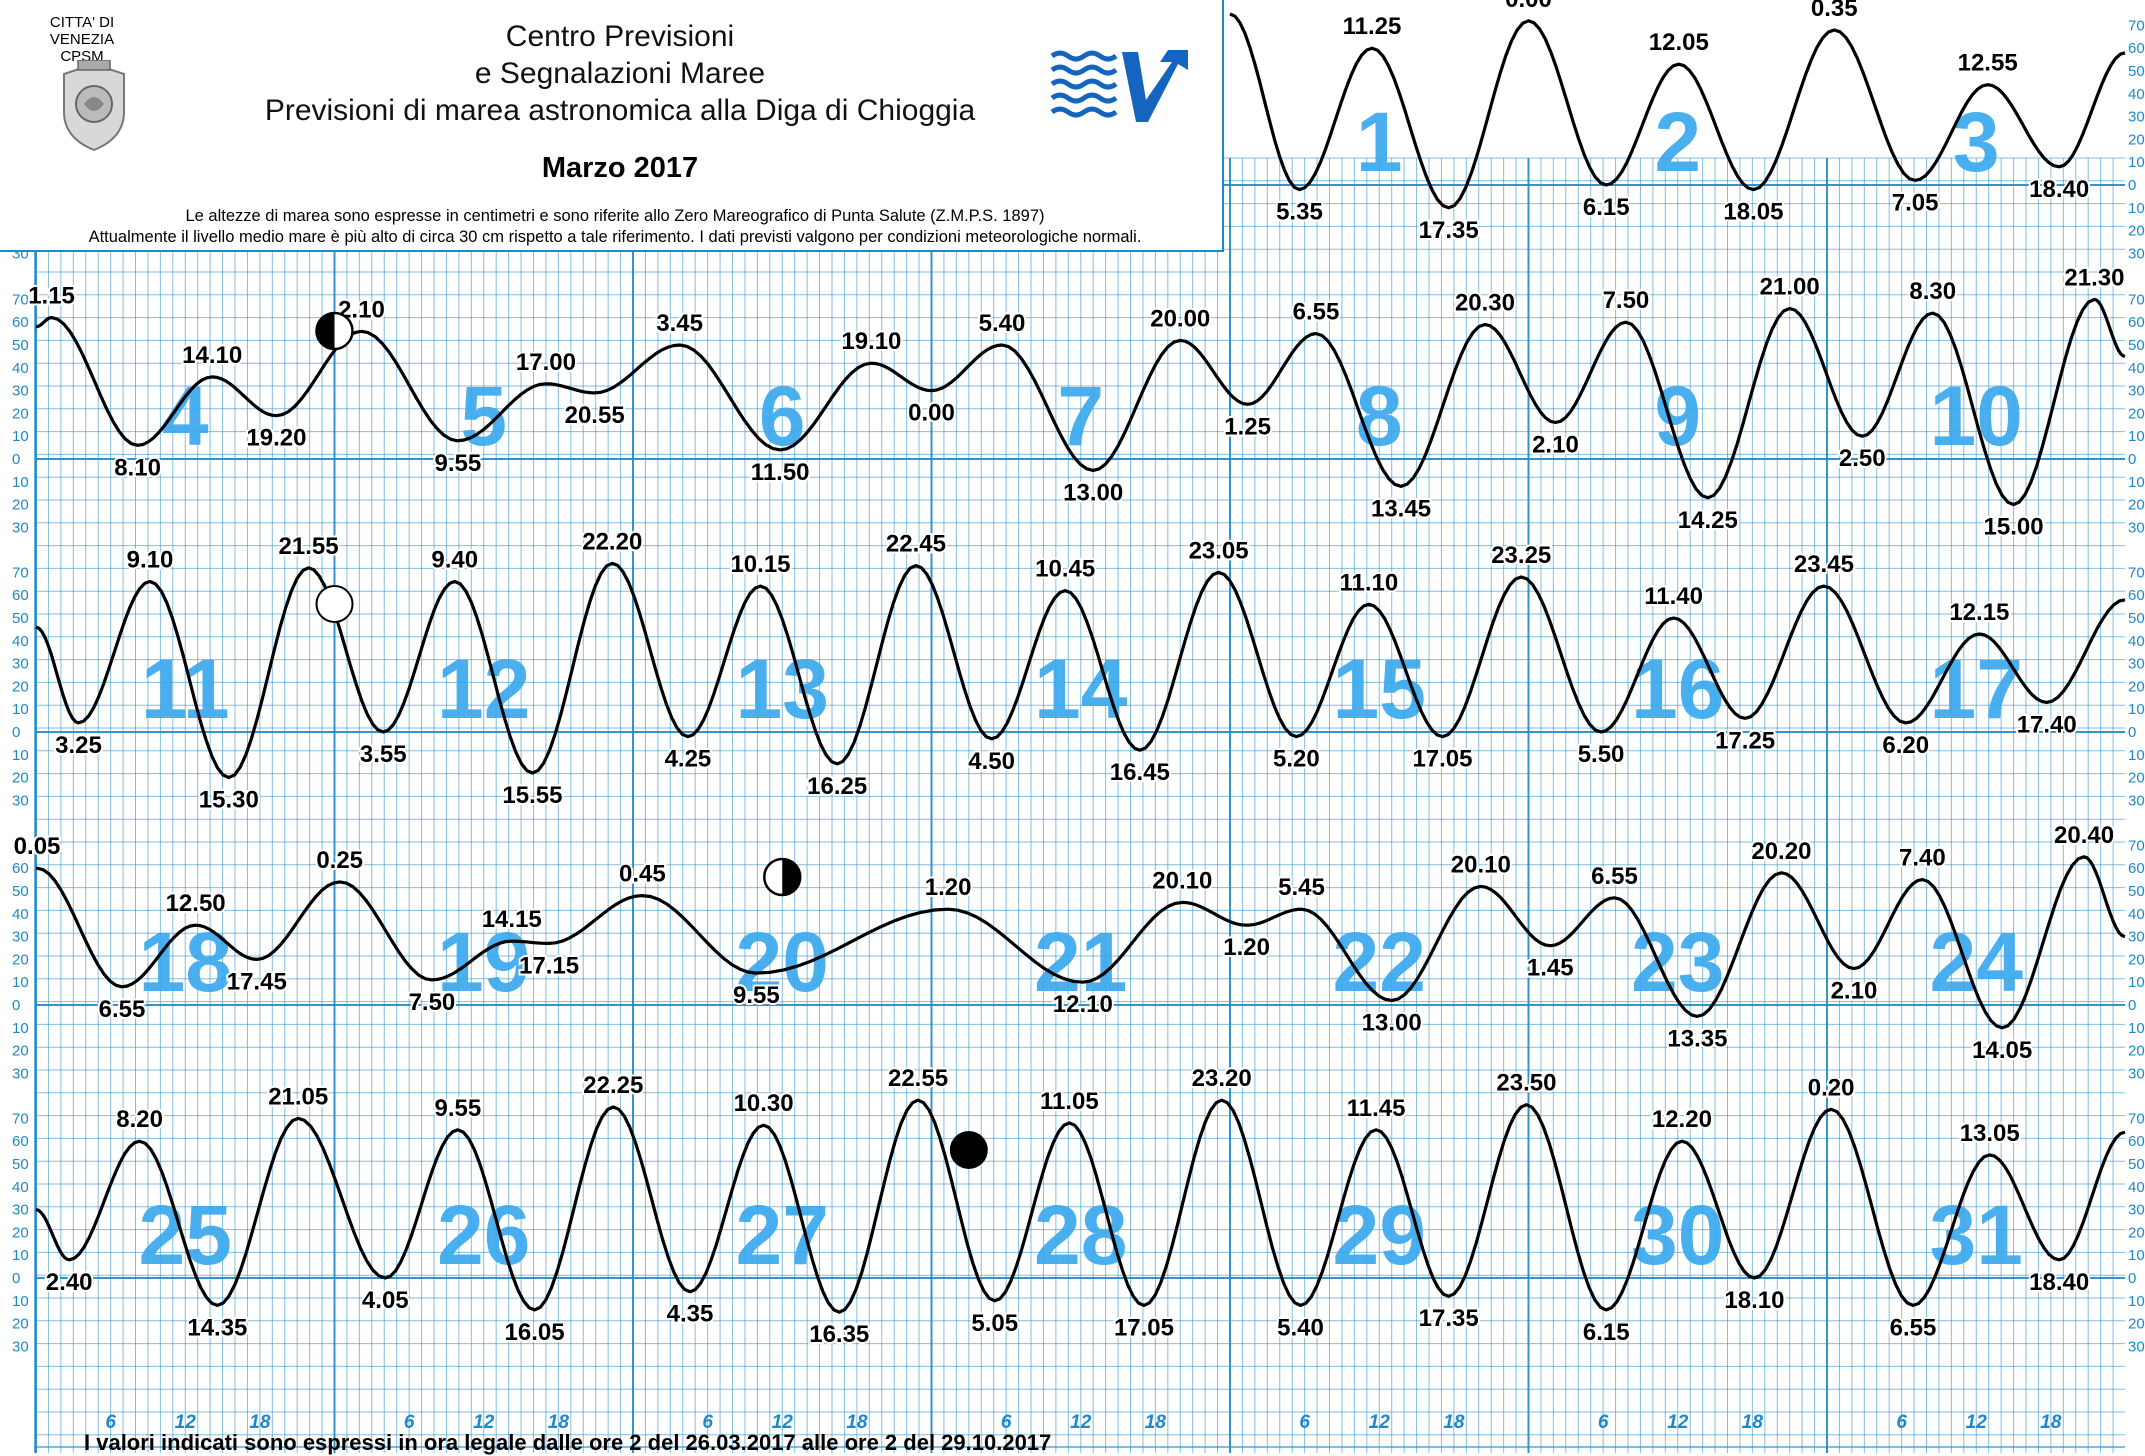 This screenshot has height=1456, width=2145. I want to click on extreme-time-label: 1.15, so click(51, 296).